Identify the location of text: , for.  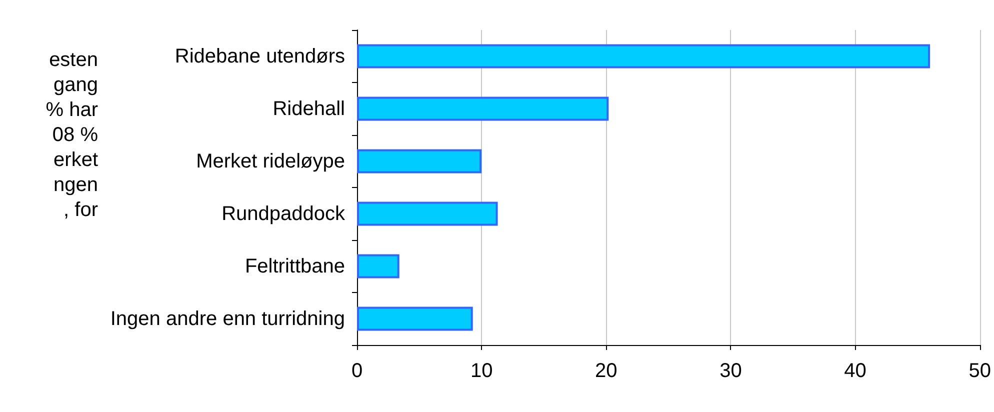
(81, 210).